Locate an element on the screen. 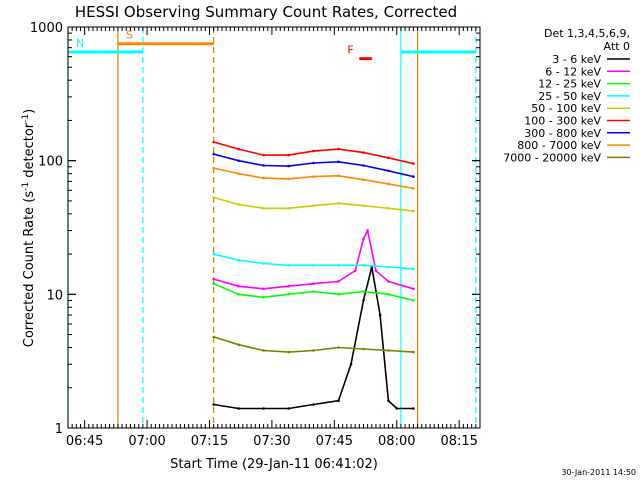 This screenshot has width=640, height=480. legend-label-3: 25 - 50 keV is located at coordinates (569, 96).